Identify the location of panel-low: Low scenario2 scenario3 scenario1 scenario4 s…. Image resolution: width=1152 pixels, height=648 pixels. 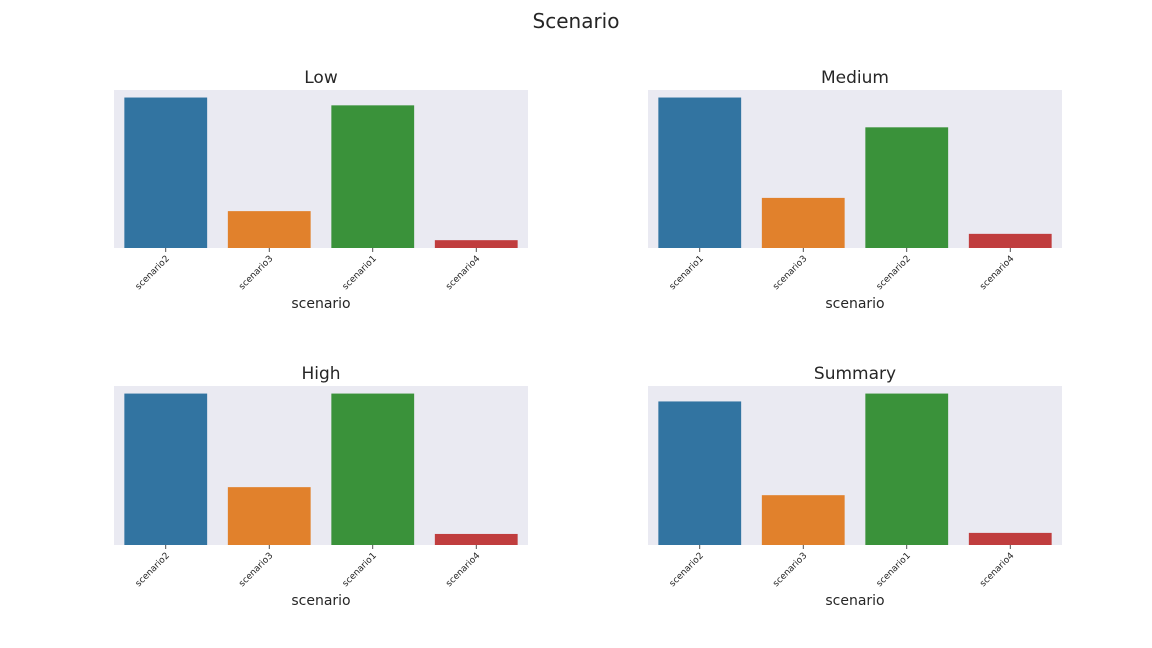
(321, 190).